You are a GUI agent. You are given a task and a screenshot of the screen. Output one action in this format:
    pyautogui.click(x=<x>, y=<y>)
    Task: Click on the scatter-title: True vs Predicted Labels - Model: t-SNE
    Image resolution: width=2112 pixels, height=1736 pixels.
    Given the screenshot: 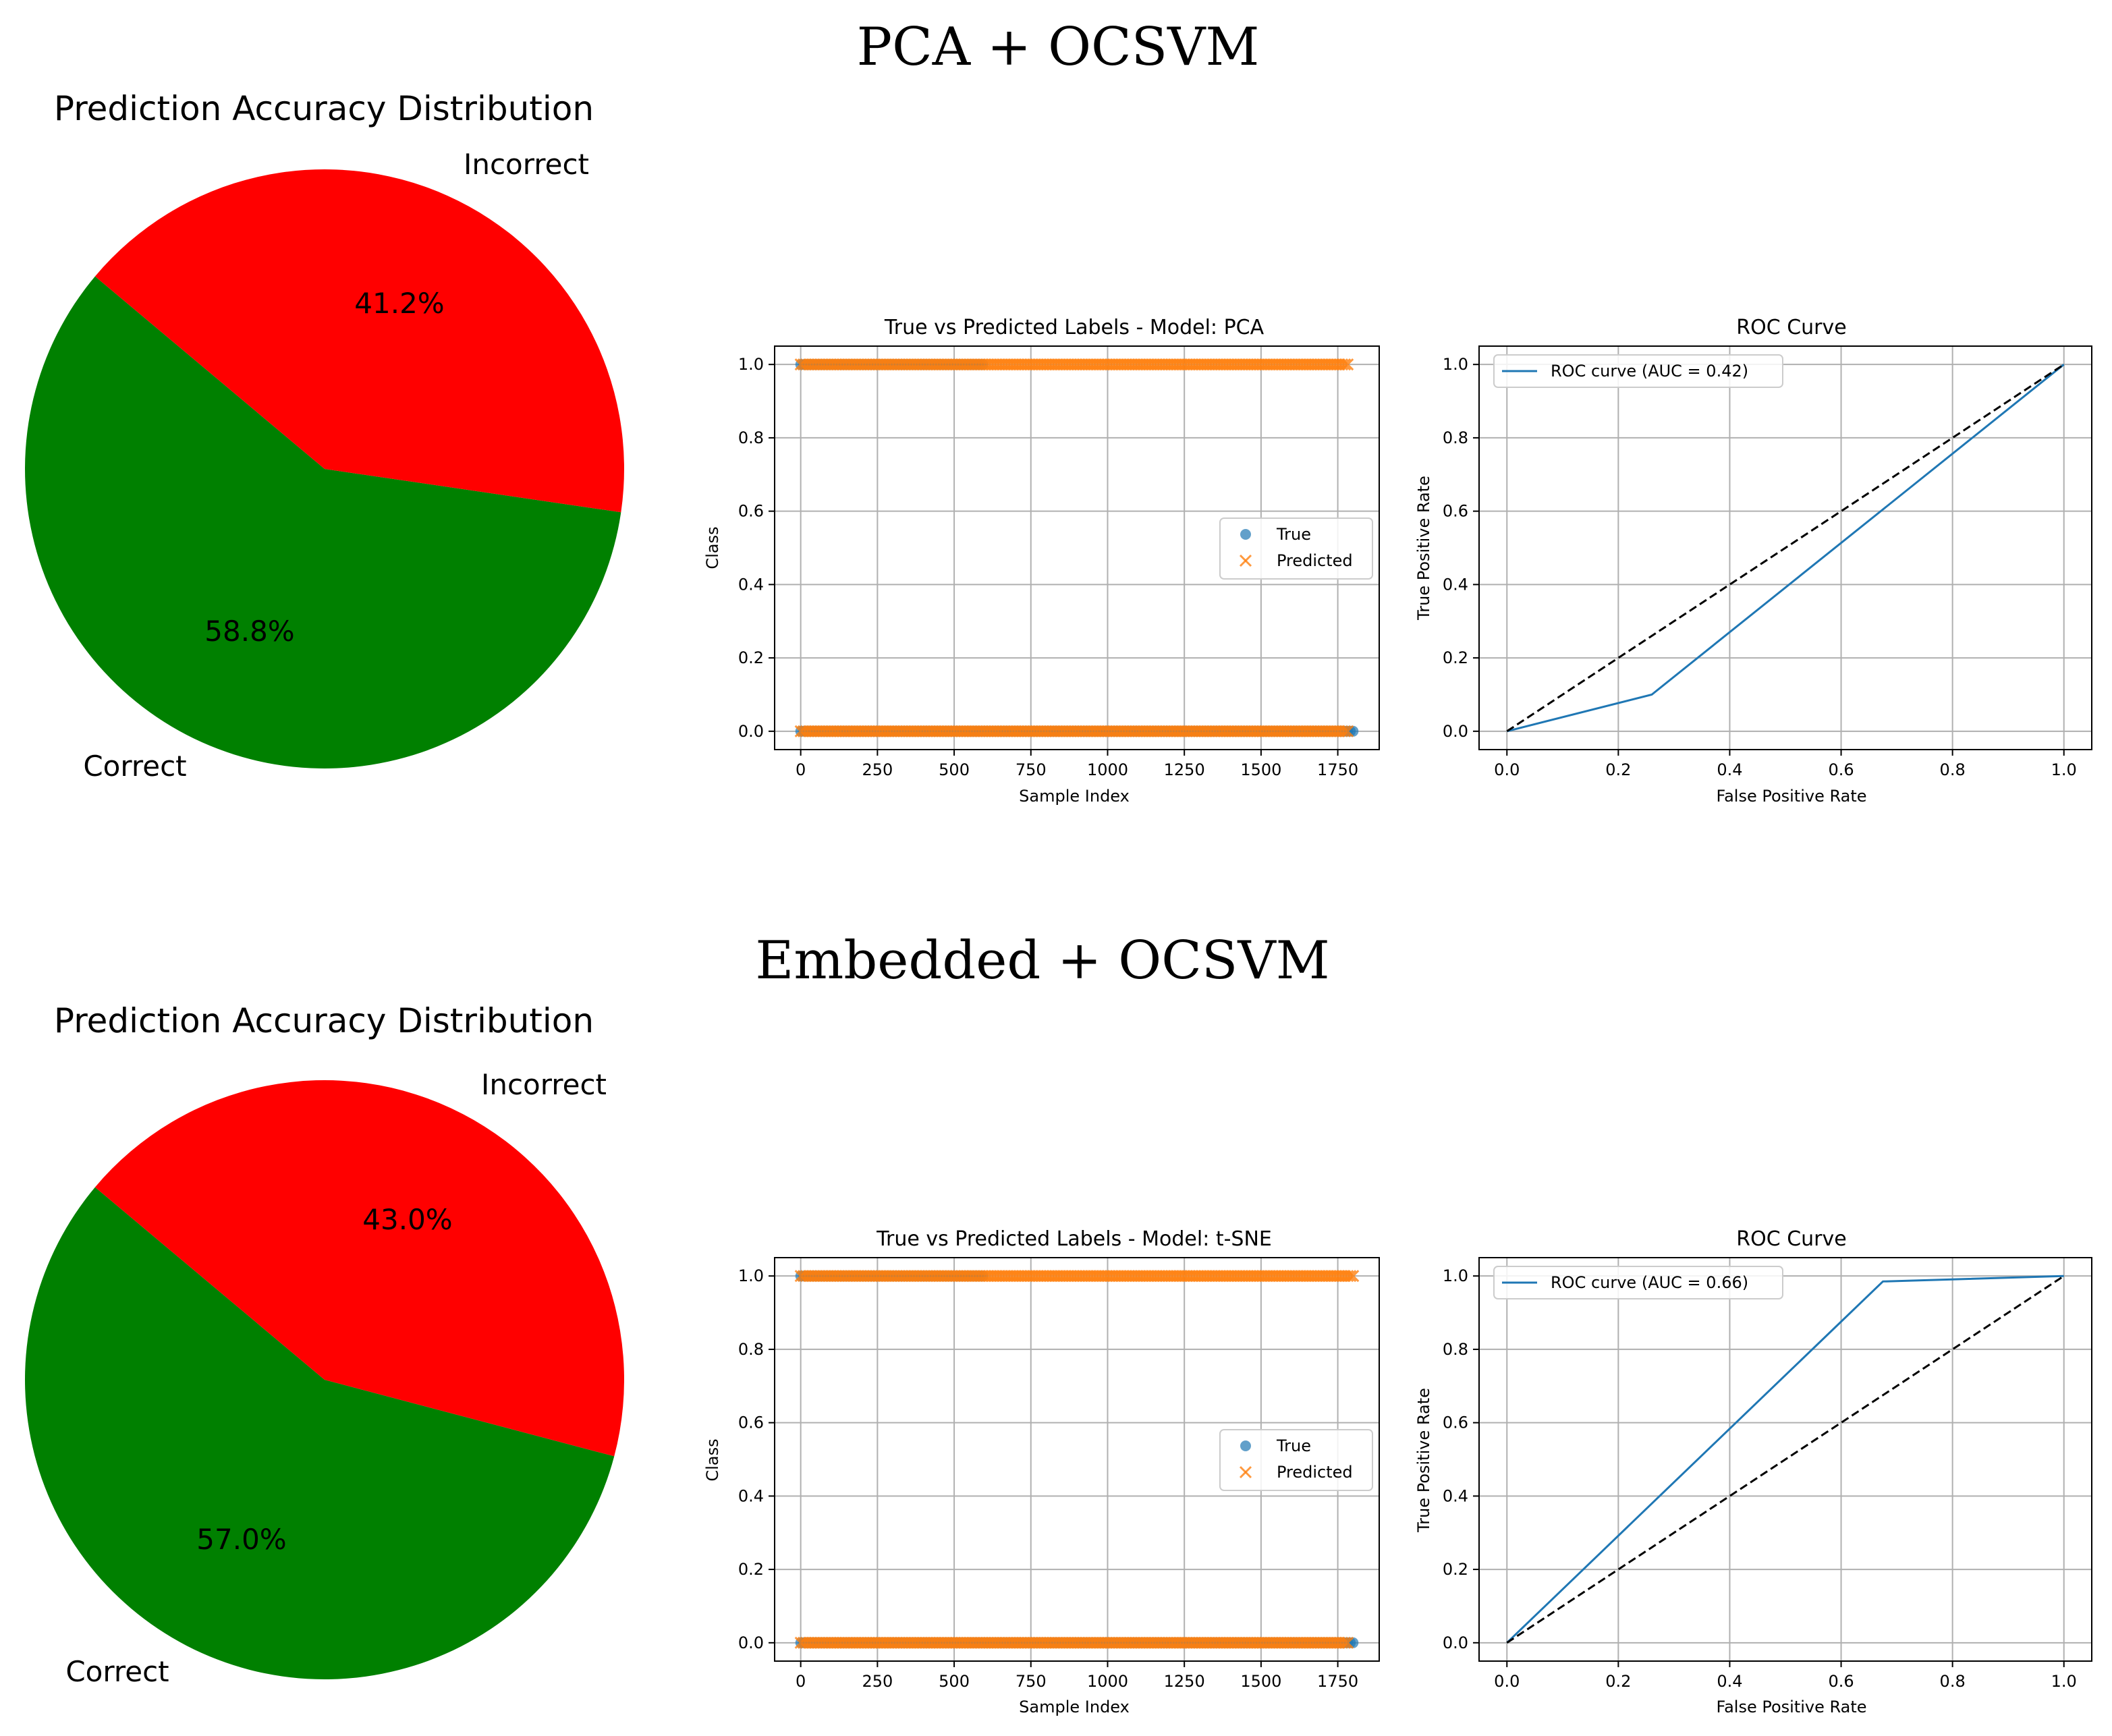 What is the action you would take?
    pyautogui.click(x=1074, y=1239)
    